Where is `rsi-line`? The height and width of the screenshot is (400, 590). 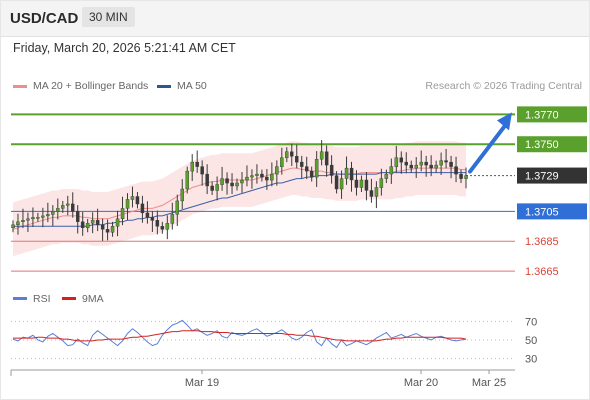
rsi-line is located at coordinates (239, 334).